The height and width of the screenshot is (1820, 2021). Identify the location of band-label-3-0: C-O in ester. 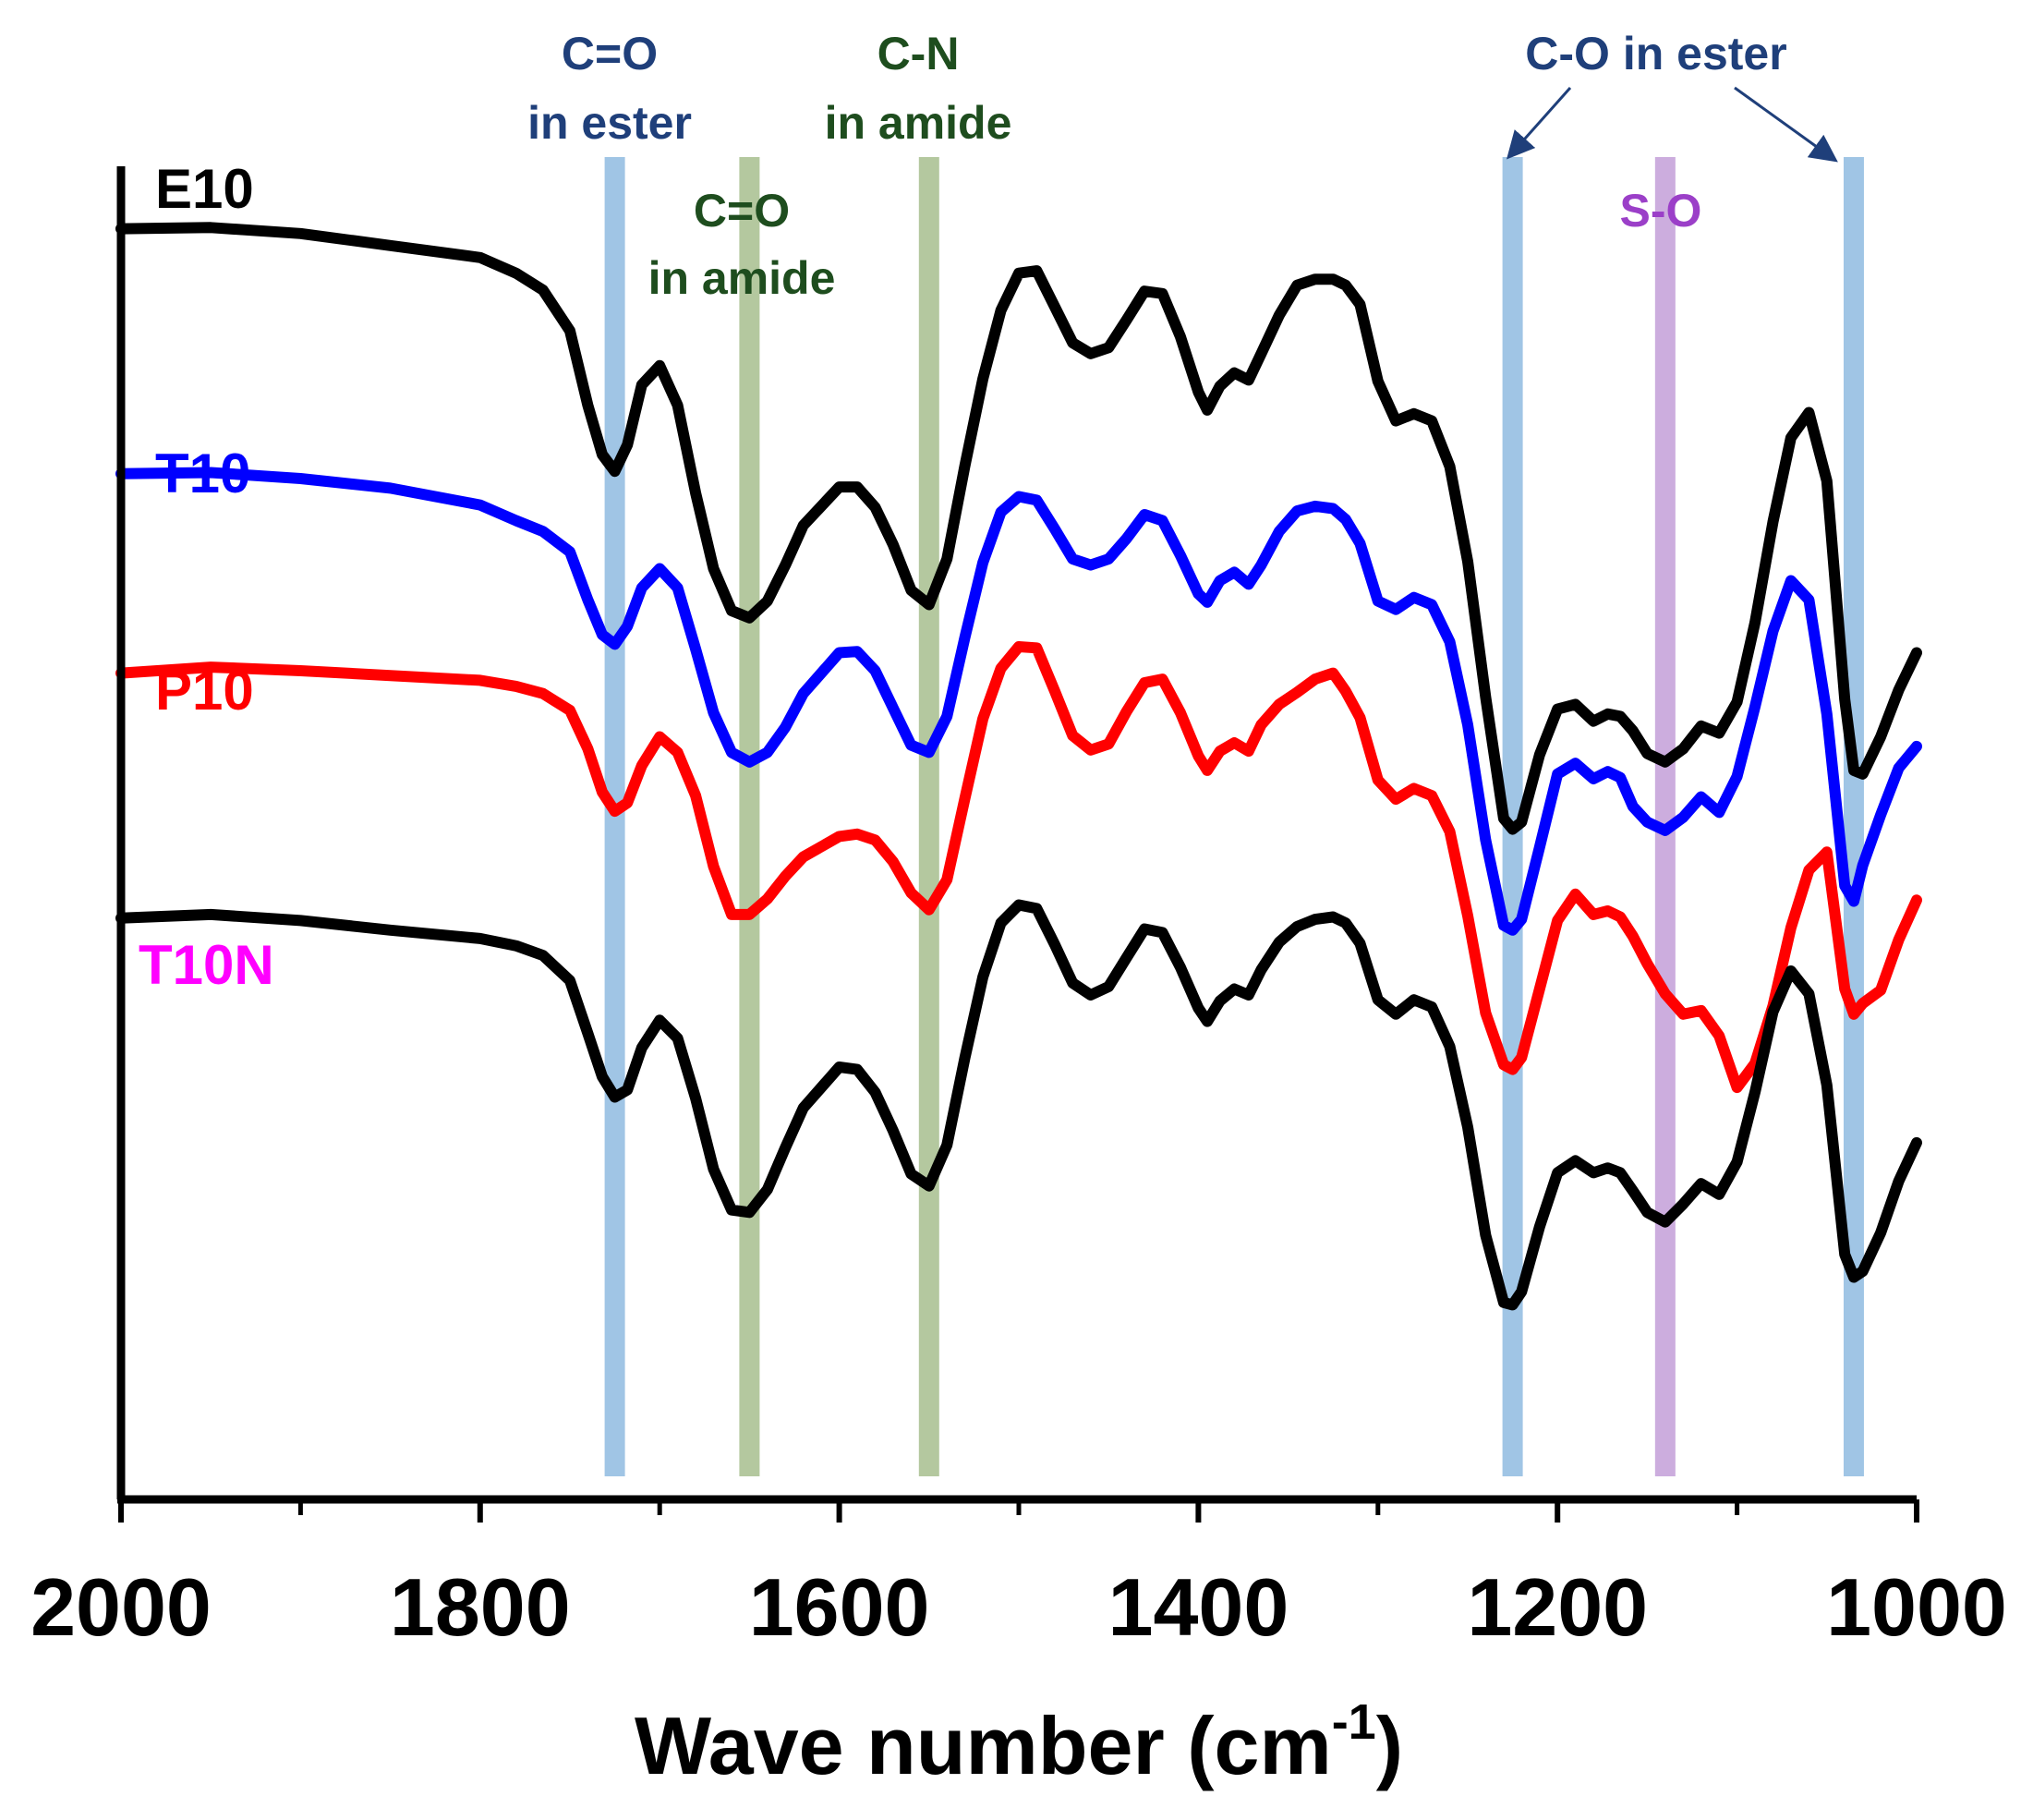
(1655, 53).